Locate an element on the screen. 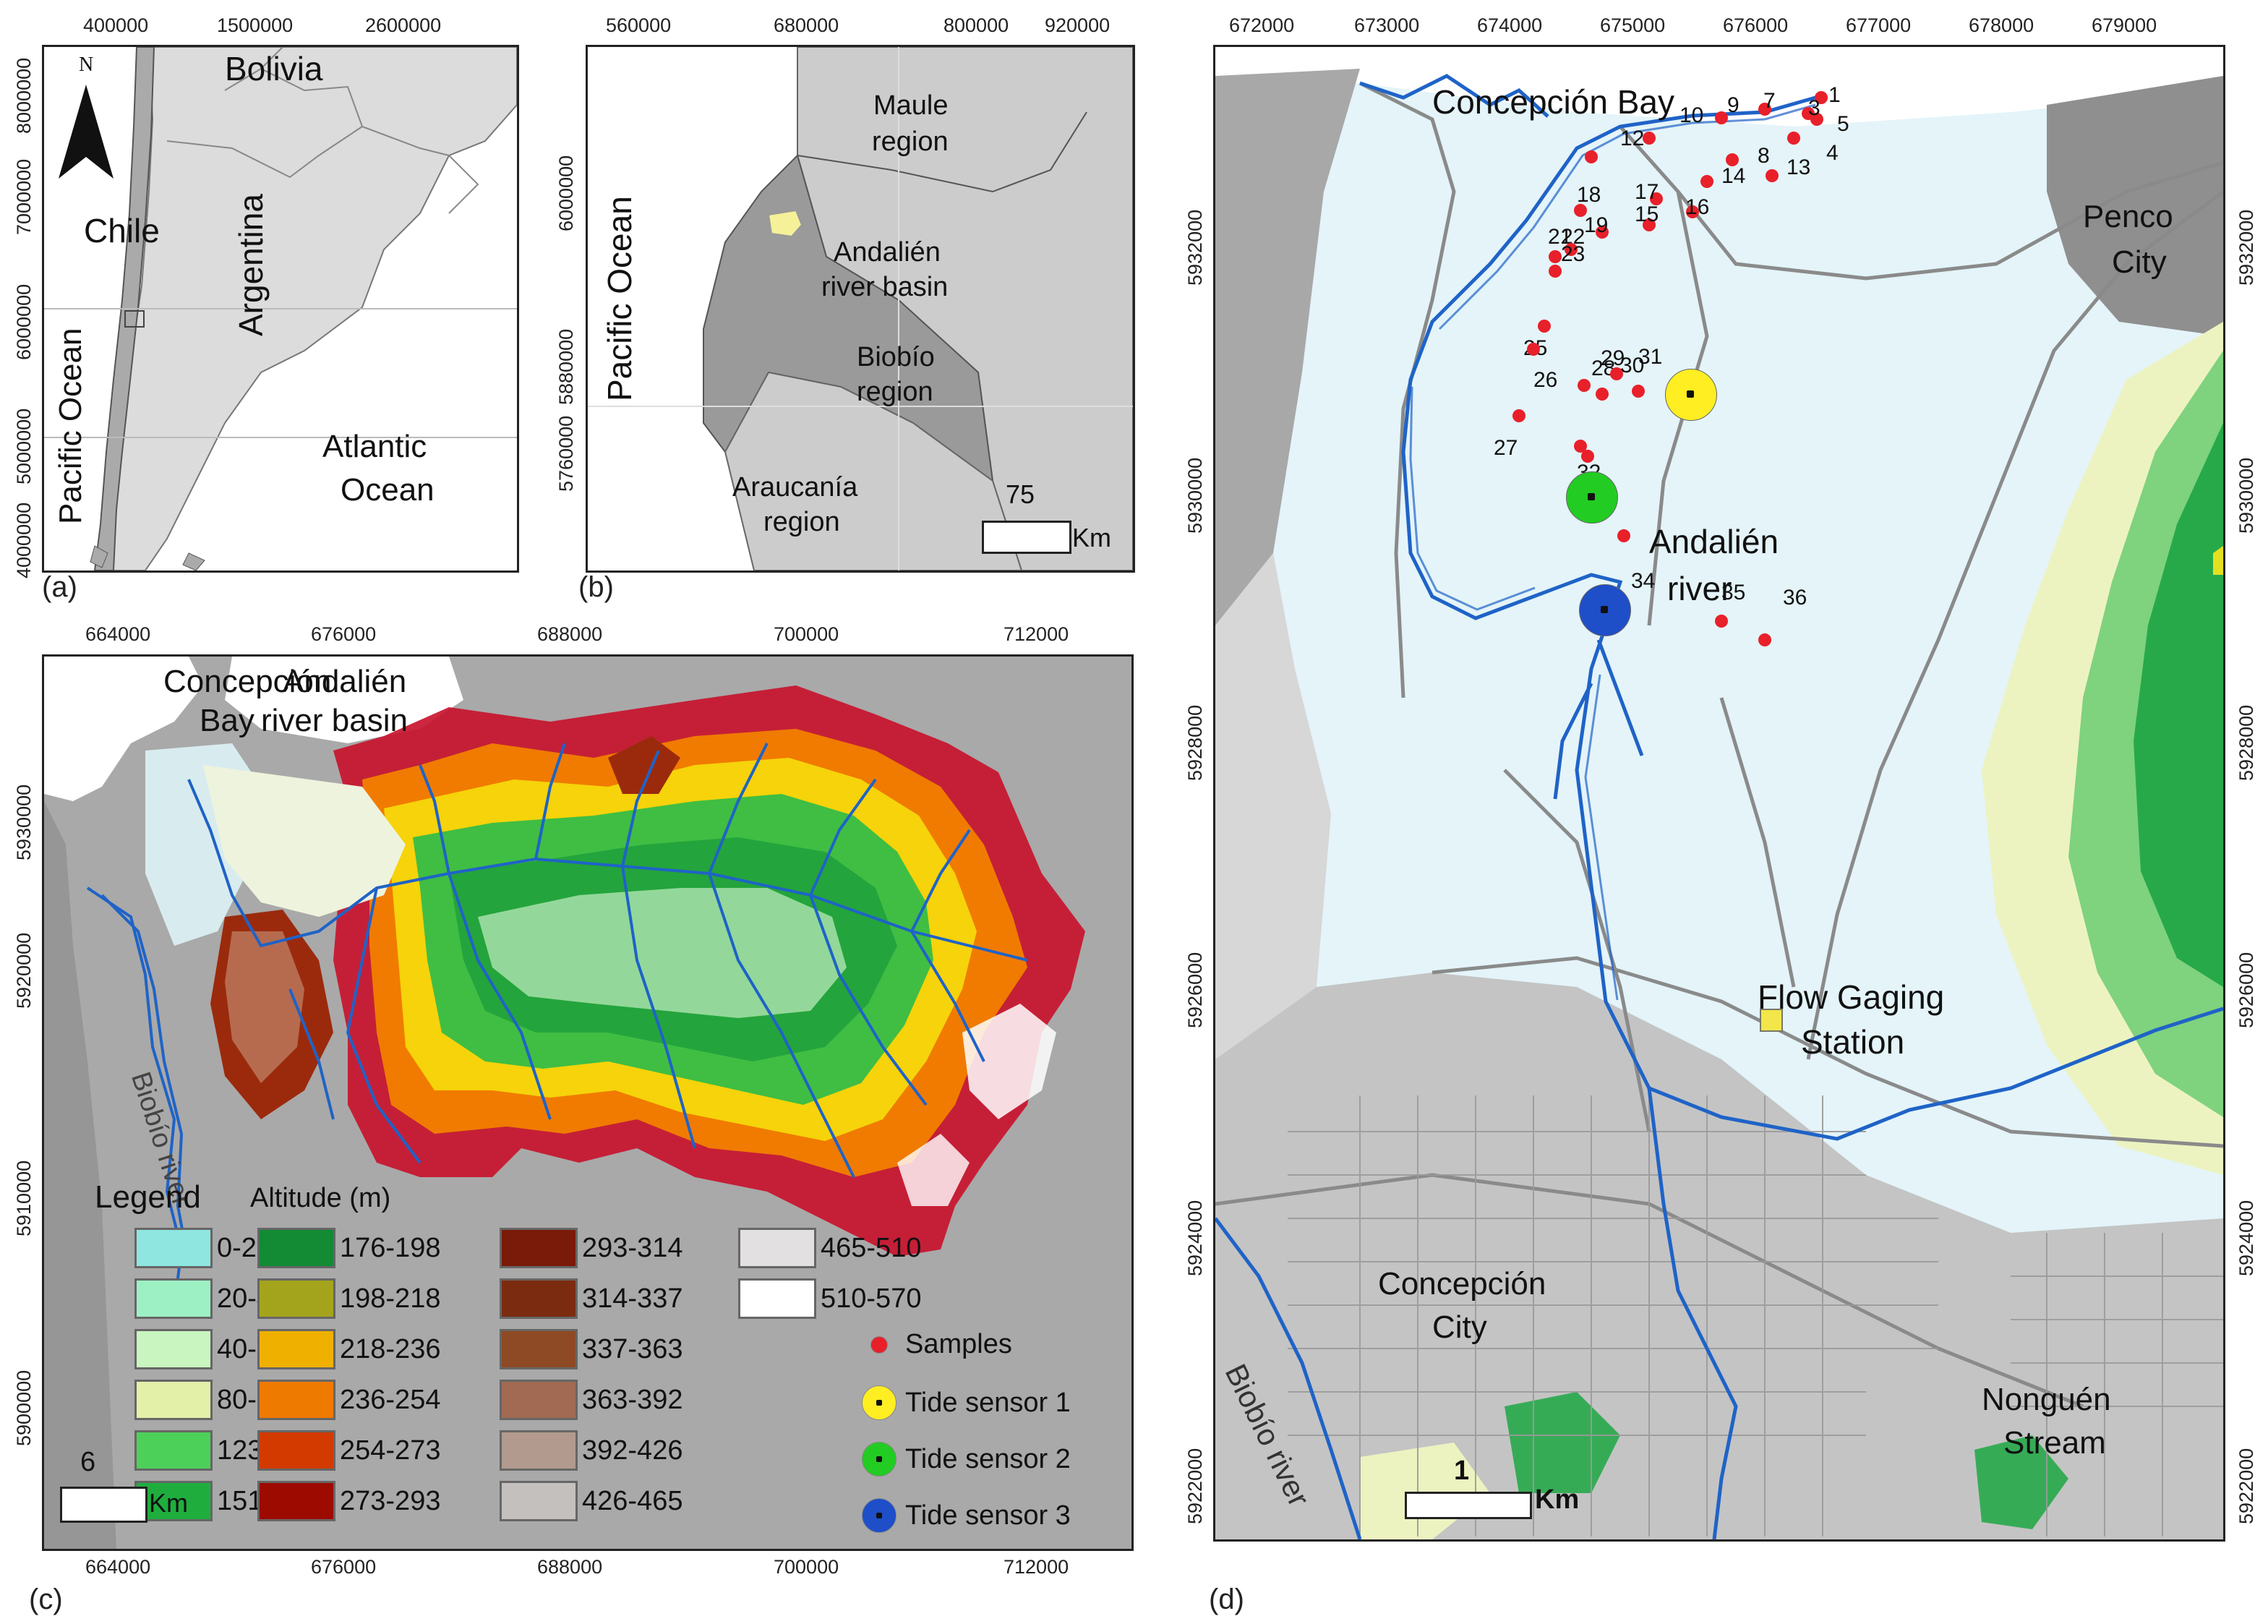  legend-altitude-class: 337-363 is located at coordinates (591, 1349).